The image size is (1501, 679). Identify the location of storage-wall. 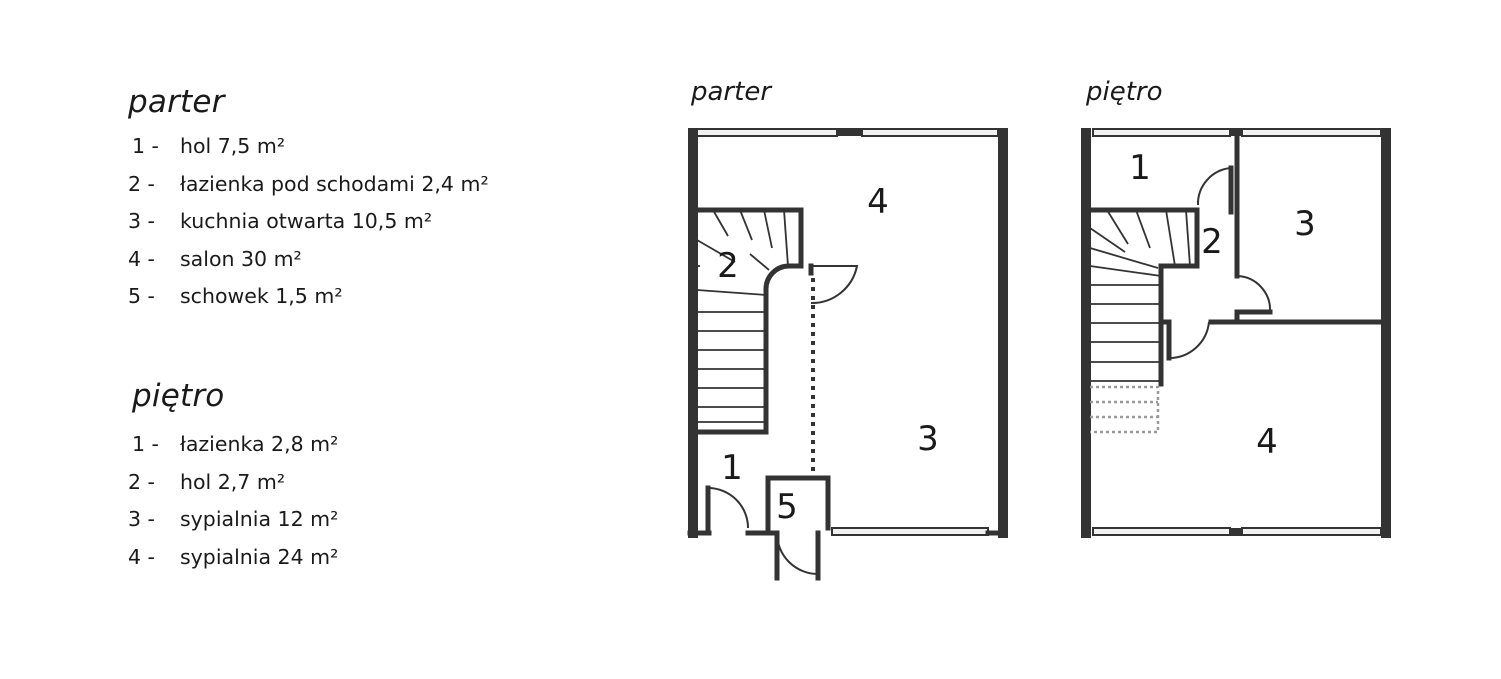
(798, 503).